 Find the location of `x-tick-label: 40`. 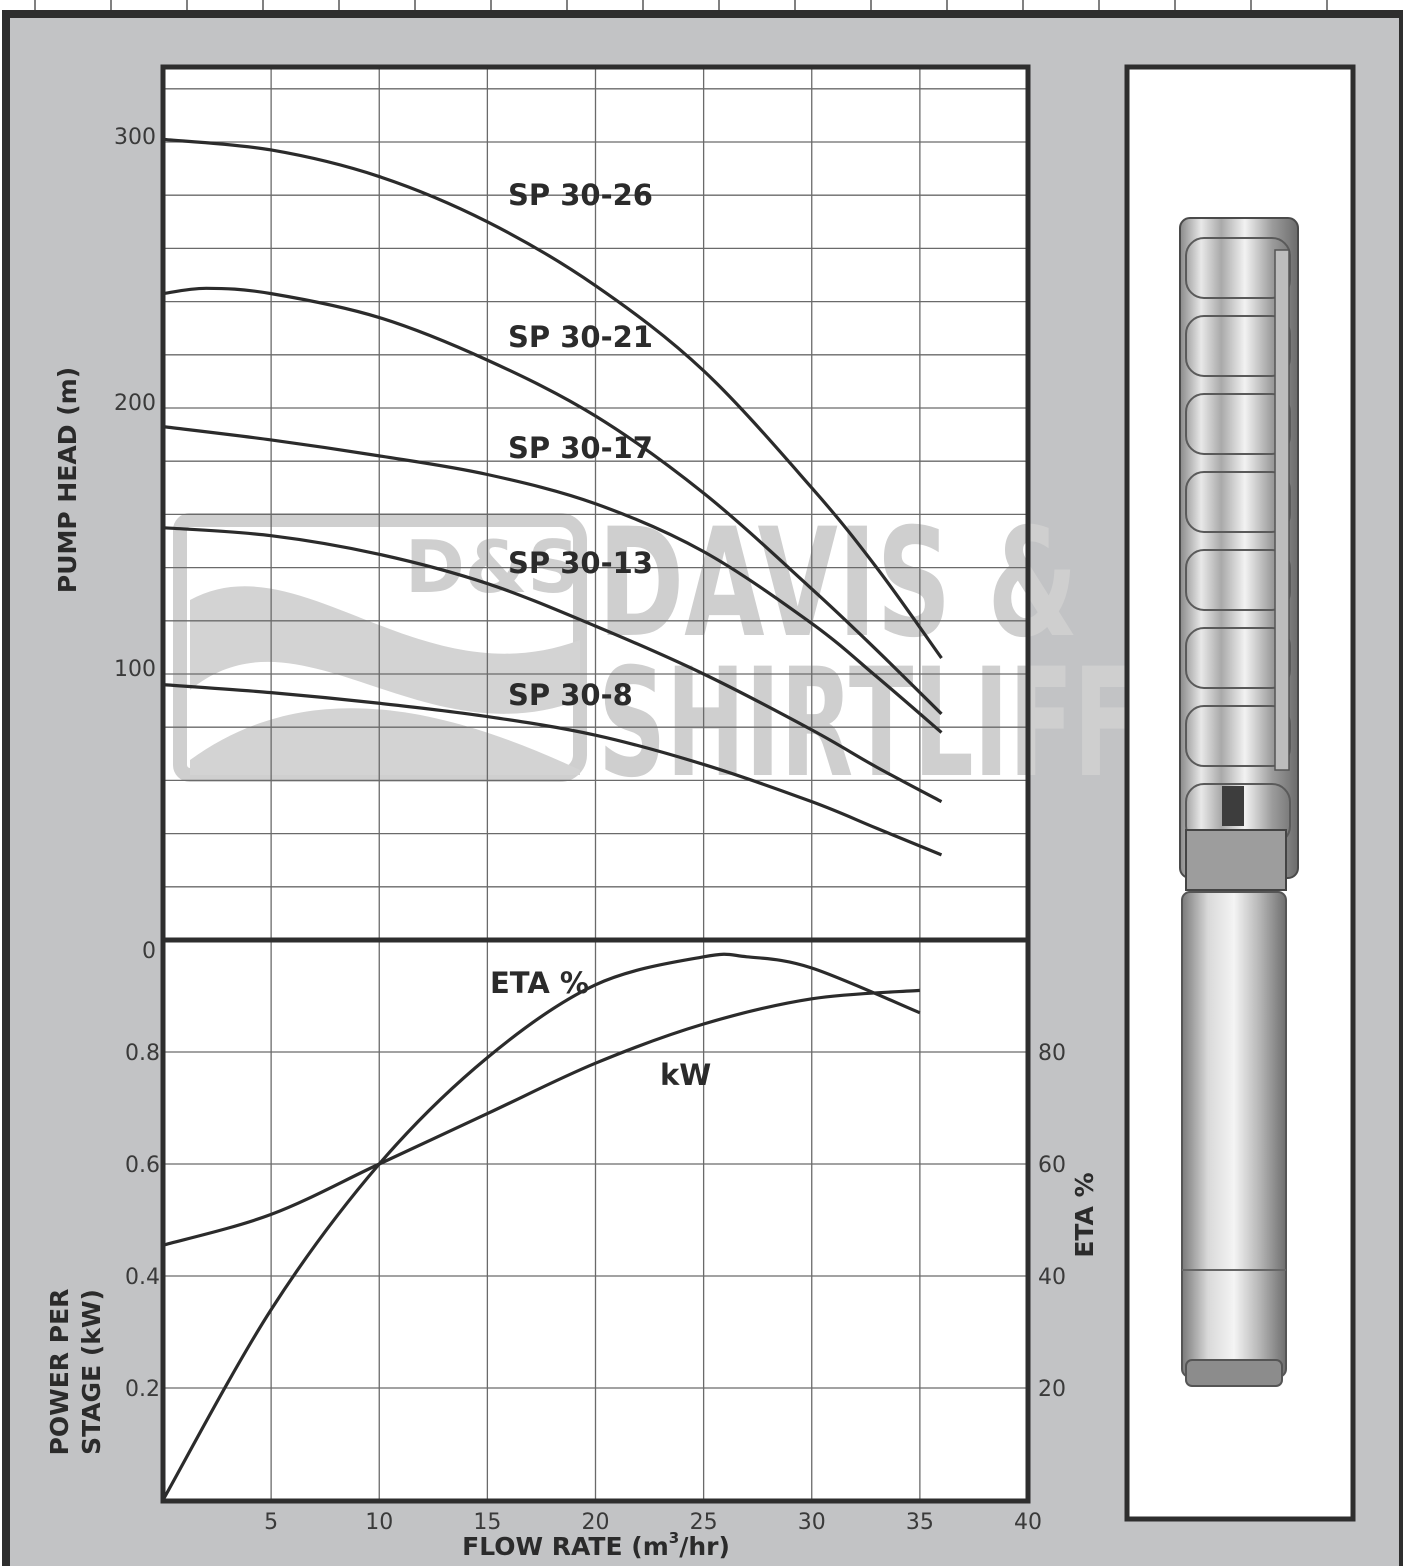

x-tick-label: 40 is located at coordinates (1028, 1522).